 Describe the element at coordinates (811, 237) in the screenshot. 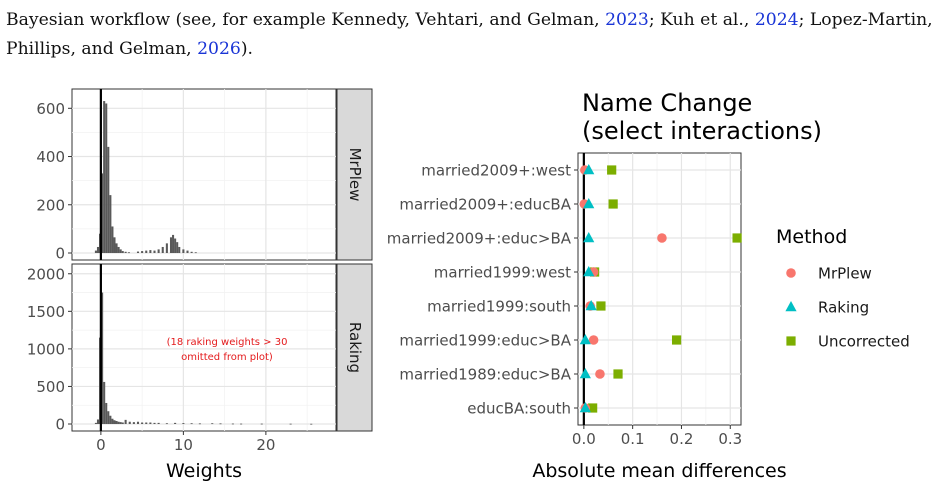

I see `legend-title: Method` at that location.